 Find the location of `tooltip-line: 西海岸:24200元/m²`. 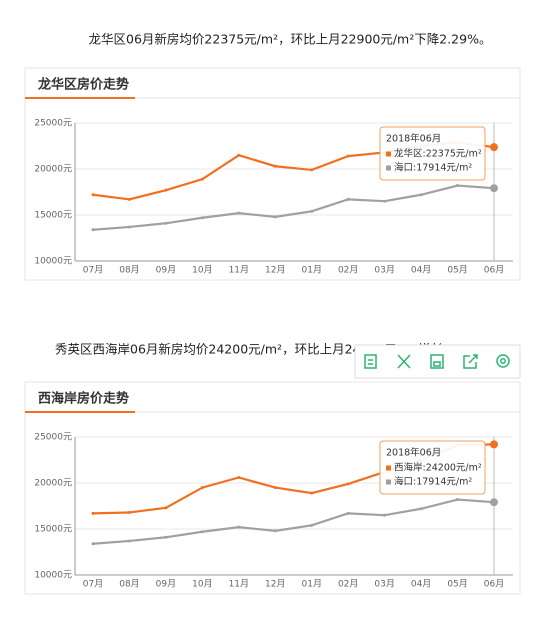

tooltip-line: 西海岸:24200元/m² is located at coordinates (438, 468).